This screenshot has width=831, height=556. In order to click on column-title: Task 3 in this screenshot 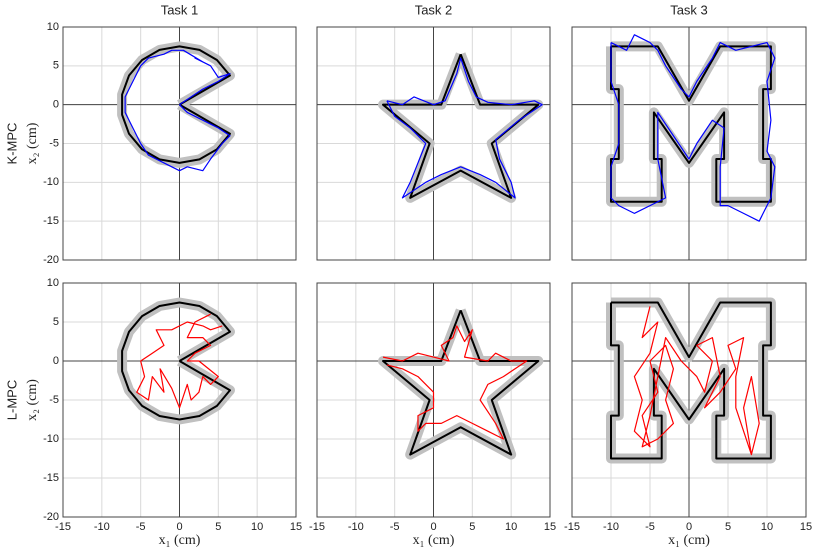, I will do `click(689, 9)`.